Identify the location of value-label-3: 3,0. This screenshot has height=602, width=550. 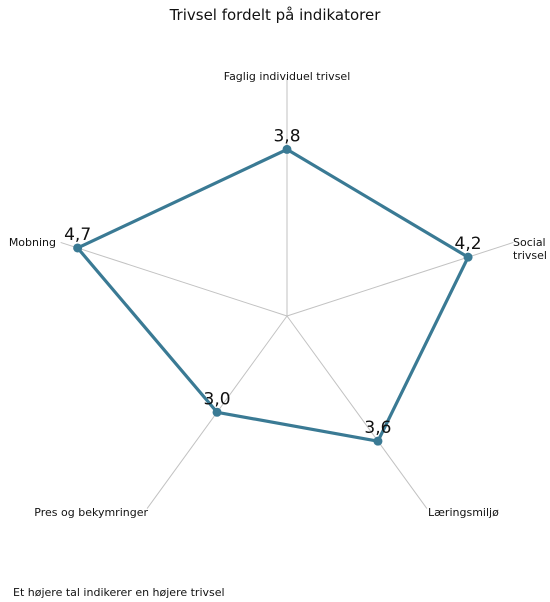
(217, 399).